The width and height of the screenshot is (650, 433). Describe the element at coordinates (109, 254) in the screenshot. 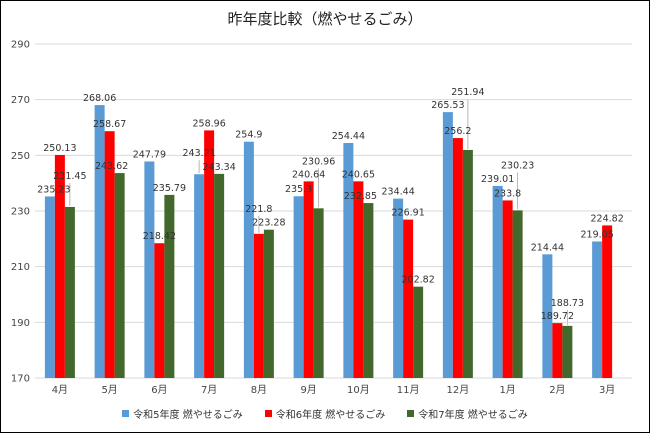

I see `bar-2-5月` at that location.